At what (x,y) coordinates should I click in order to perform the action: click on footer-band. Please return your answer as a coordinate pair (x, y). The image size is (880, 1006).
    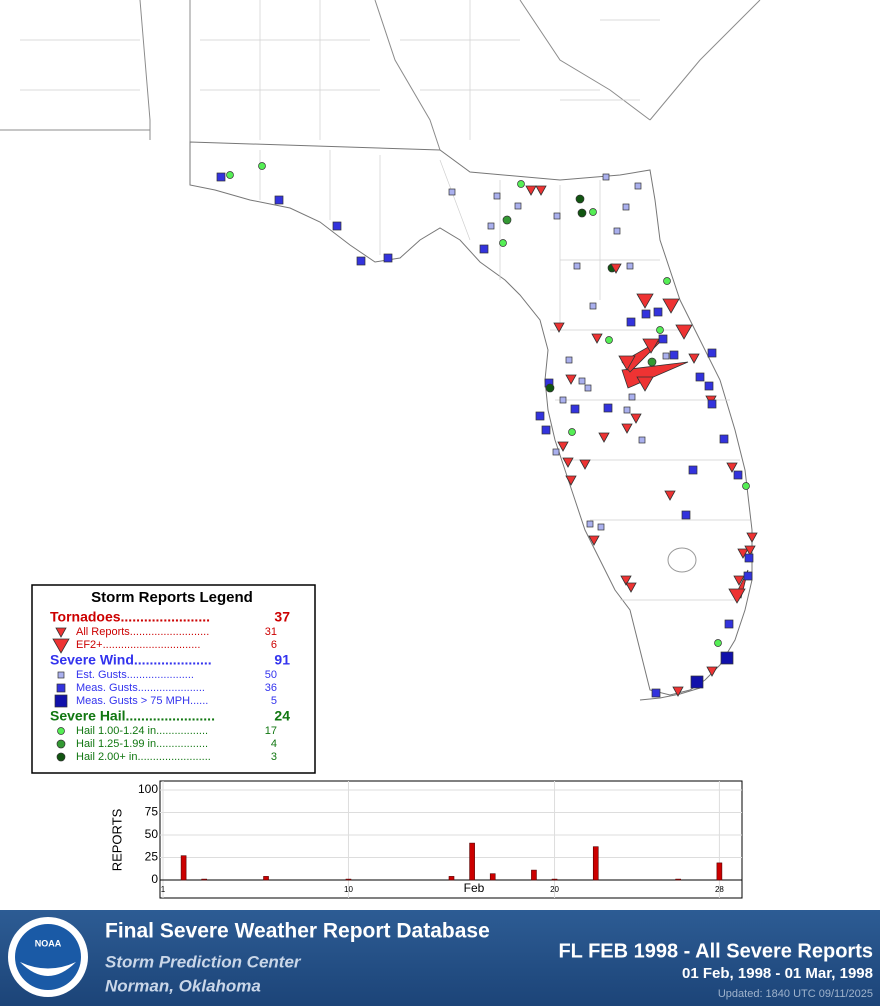
    Looking at the image, I should click on (440, 958).